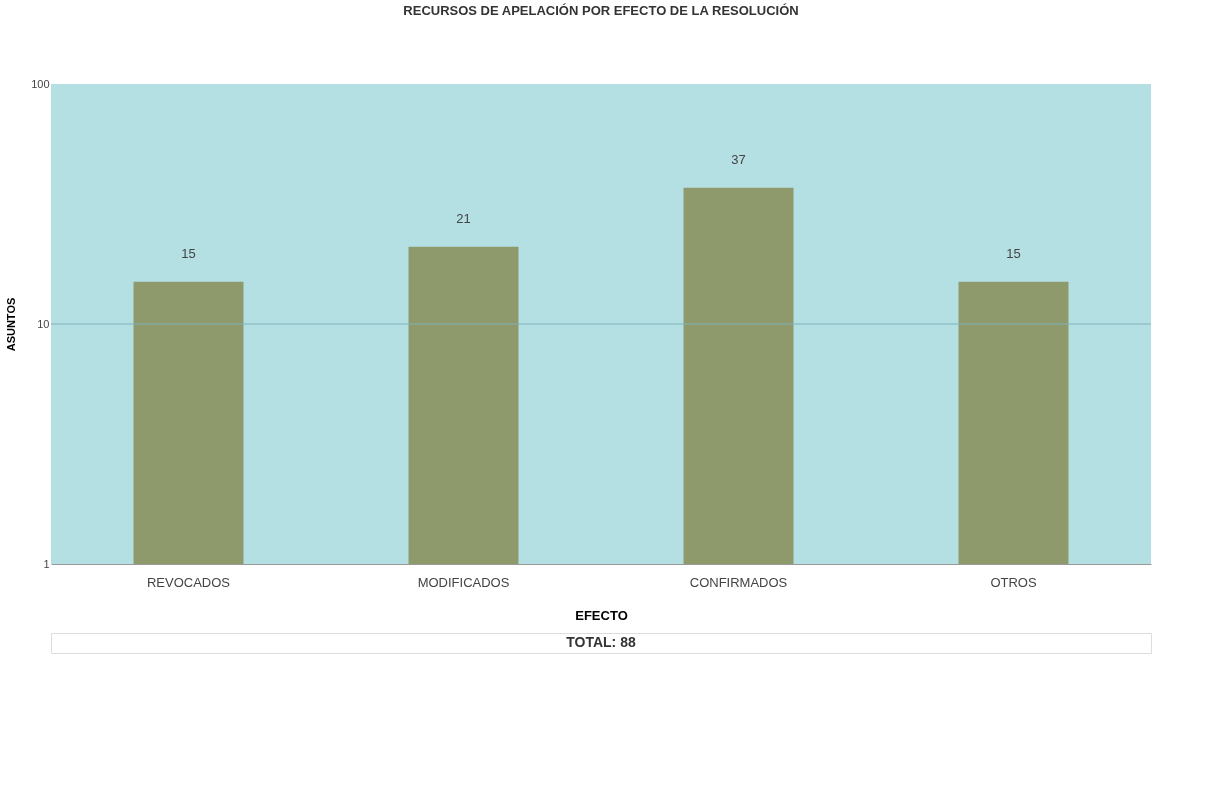  What do you see at coordinates (601, 615) in the screenshot?
I see `x-axis-title: EFECTO` at bounding box center [601, 615].